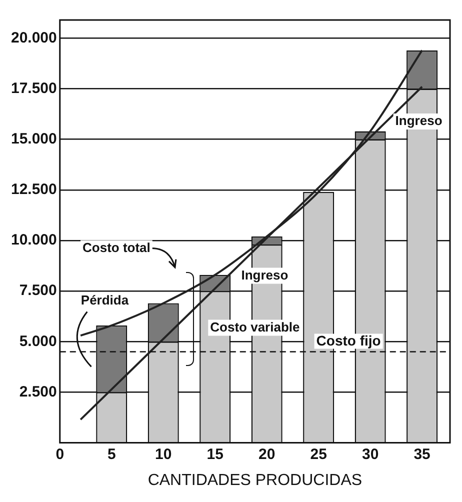 The image size is (462, 502). I want to click on y-tick-label: 12.500, so click(33, 189).